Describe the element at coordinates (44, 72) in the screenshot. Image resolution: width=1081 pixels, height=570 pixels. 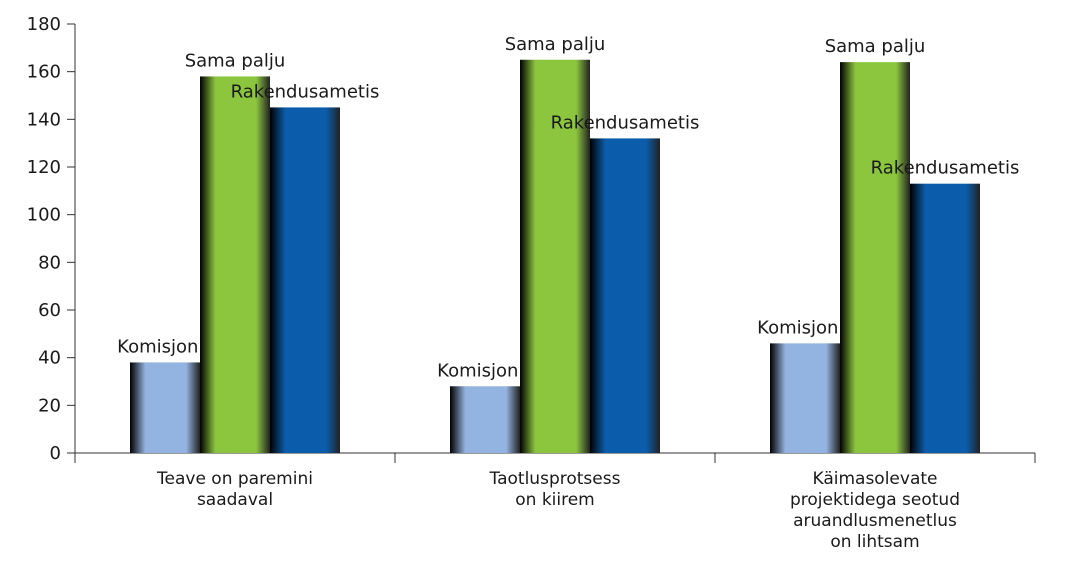
I see `y-tick-label: 160` at that location.